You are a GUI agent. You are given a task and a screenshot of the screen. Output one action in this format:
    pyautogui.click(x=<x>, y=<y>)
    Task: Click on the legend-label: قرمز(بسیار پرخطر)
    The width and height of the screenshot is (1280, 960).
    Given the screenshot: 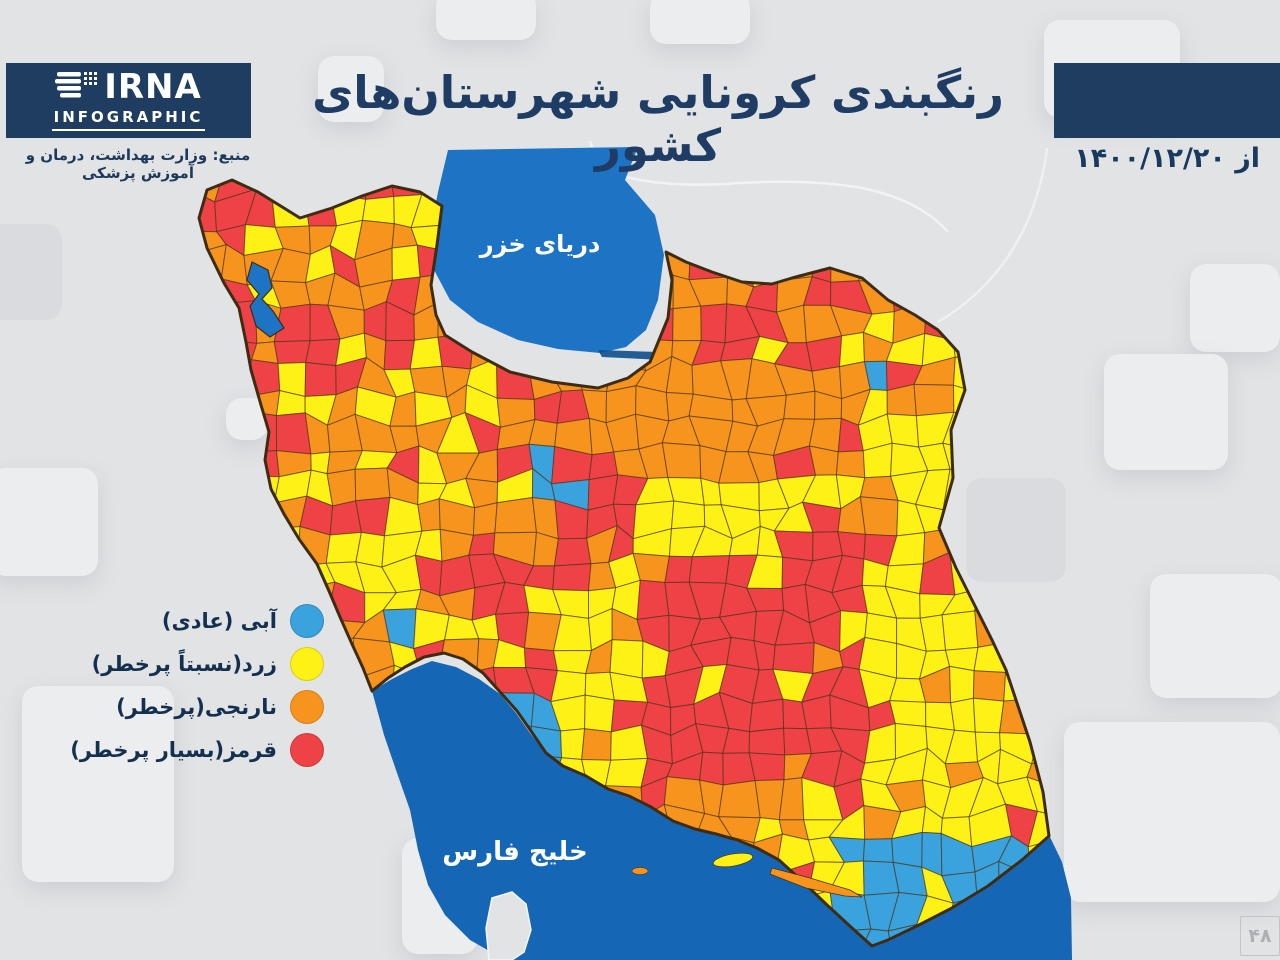 What is the action you would take?
    pyautogui.click(x=173, y=750)
    